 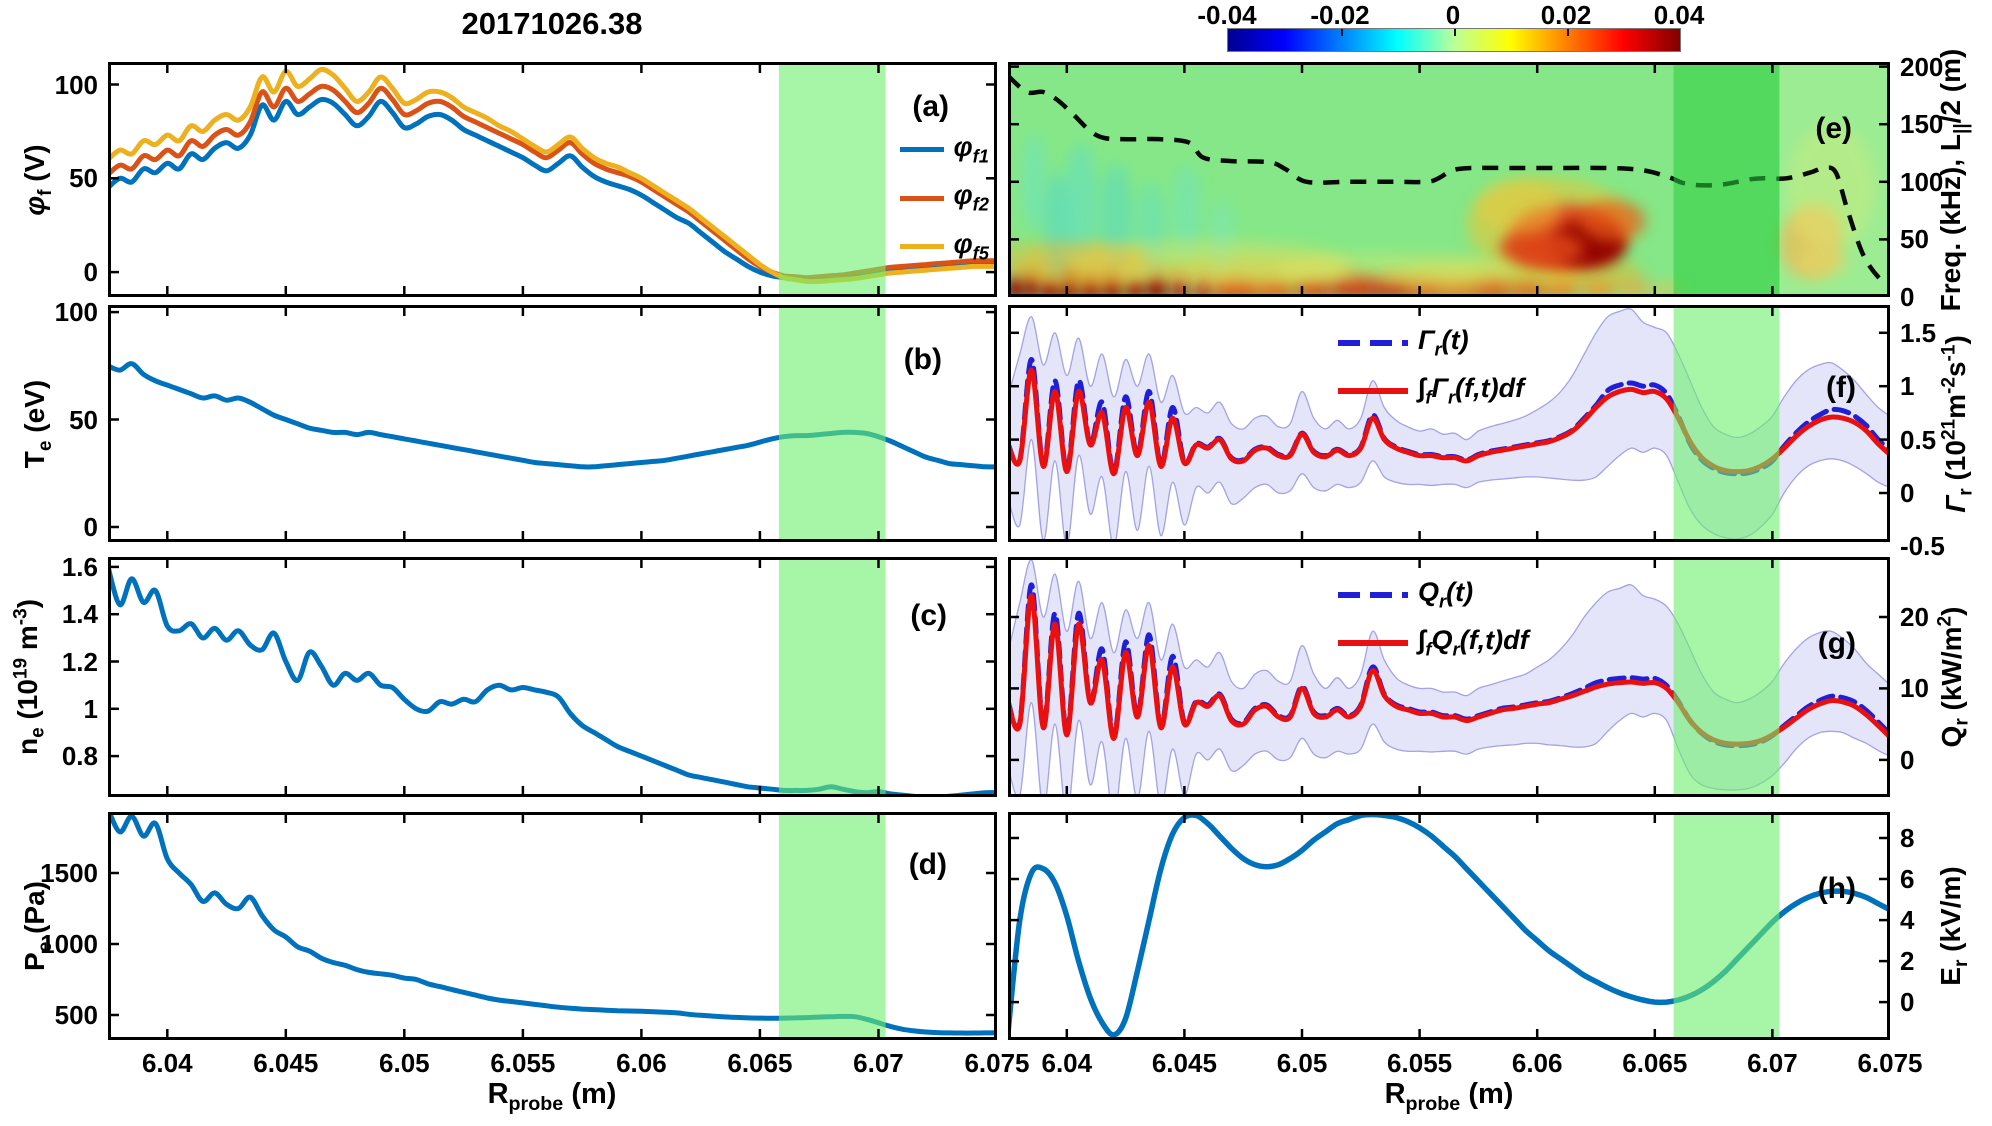 What do you see at coordinates (1454, 40) in the screenshot?
I see `colorbar` at bounding box center [1454, 40].